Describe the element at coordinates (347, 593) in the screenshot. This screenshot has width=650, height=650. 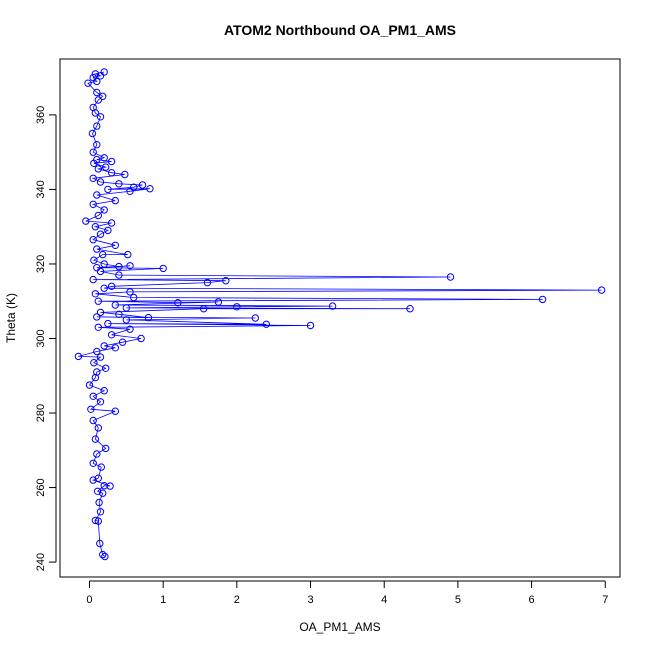
I see `x-axis: 0 1 2 3 4 5 6 7` at that location.